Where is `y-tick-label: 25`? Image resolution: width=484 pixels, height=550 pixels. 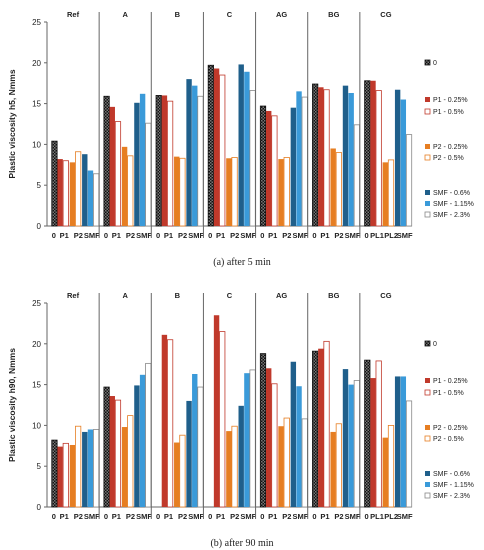
y-tick-label: 25 is located at coordinates (36, 22).